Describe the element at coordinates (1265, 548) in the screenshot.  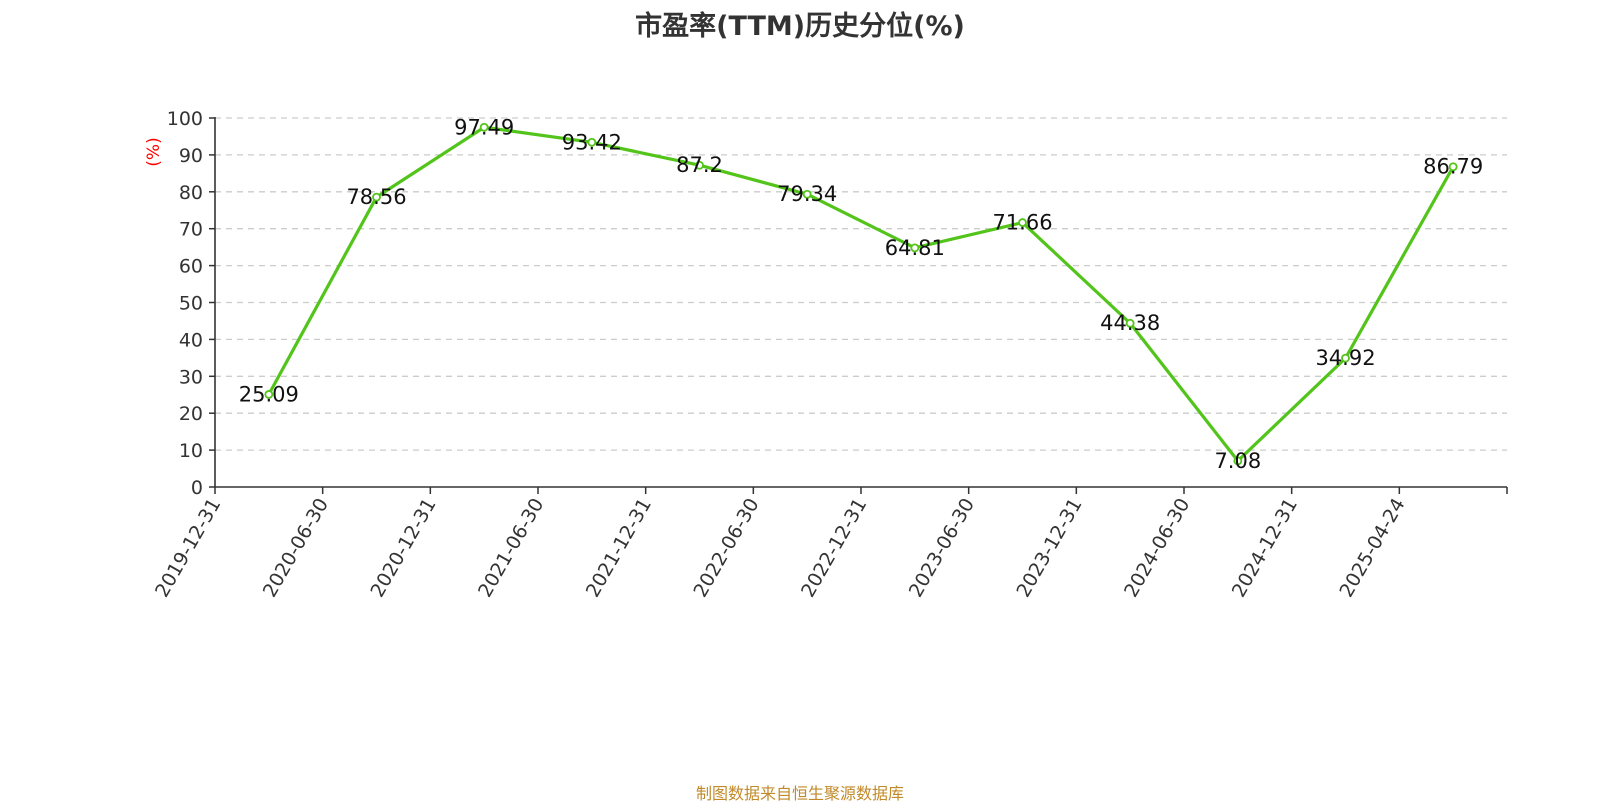
I see `x-tick-label: 2024-12-31` at that location.